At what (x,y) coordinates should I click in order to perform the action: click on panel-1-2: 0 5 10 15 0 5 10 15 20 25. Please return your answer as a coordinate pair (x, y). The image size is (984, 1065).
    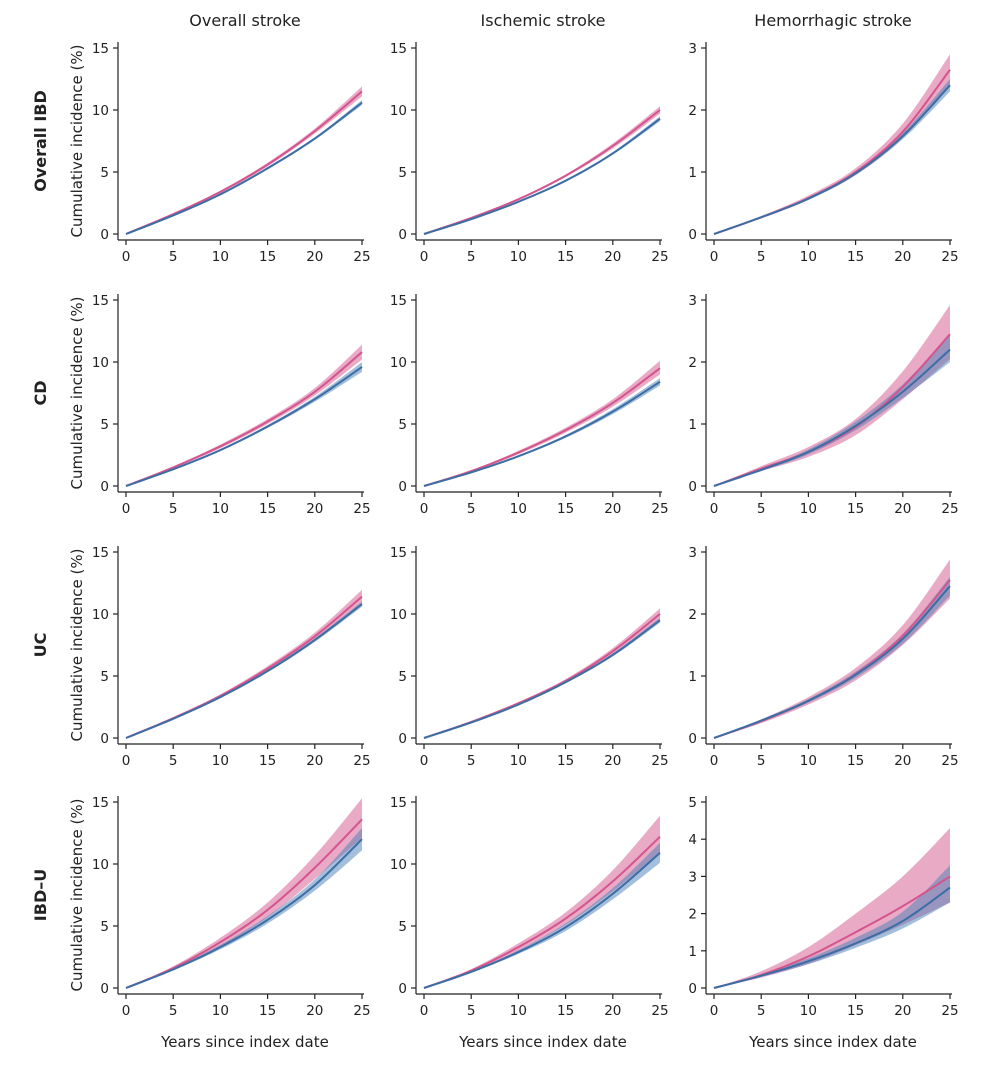
    Looking at the image, I should click on (529, 153).